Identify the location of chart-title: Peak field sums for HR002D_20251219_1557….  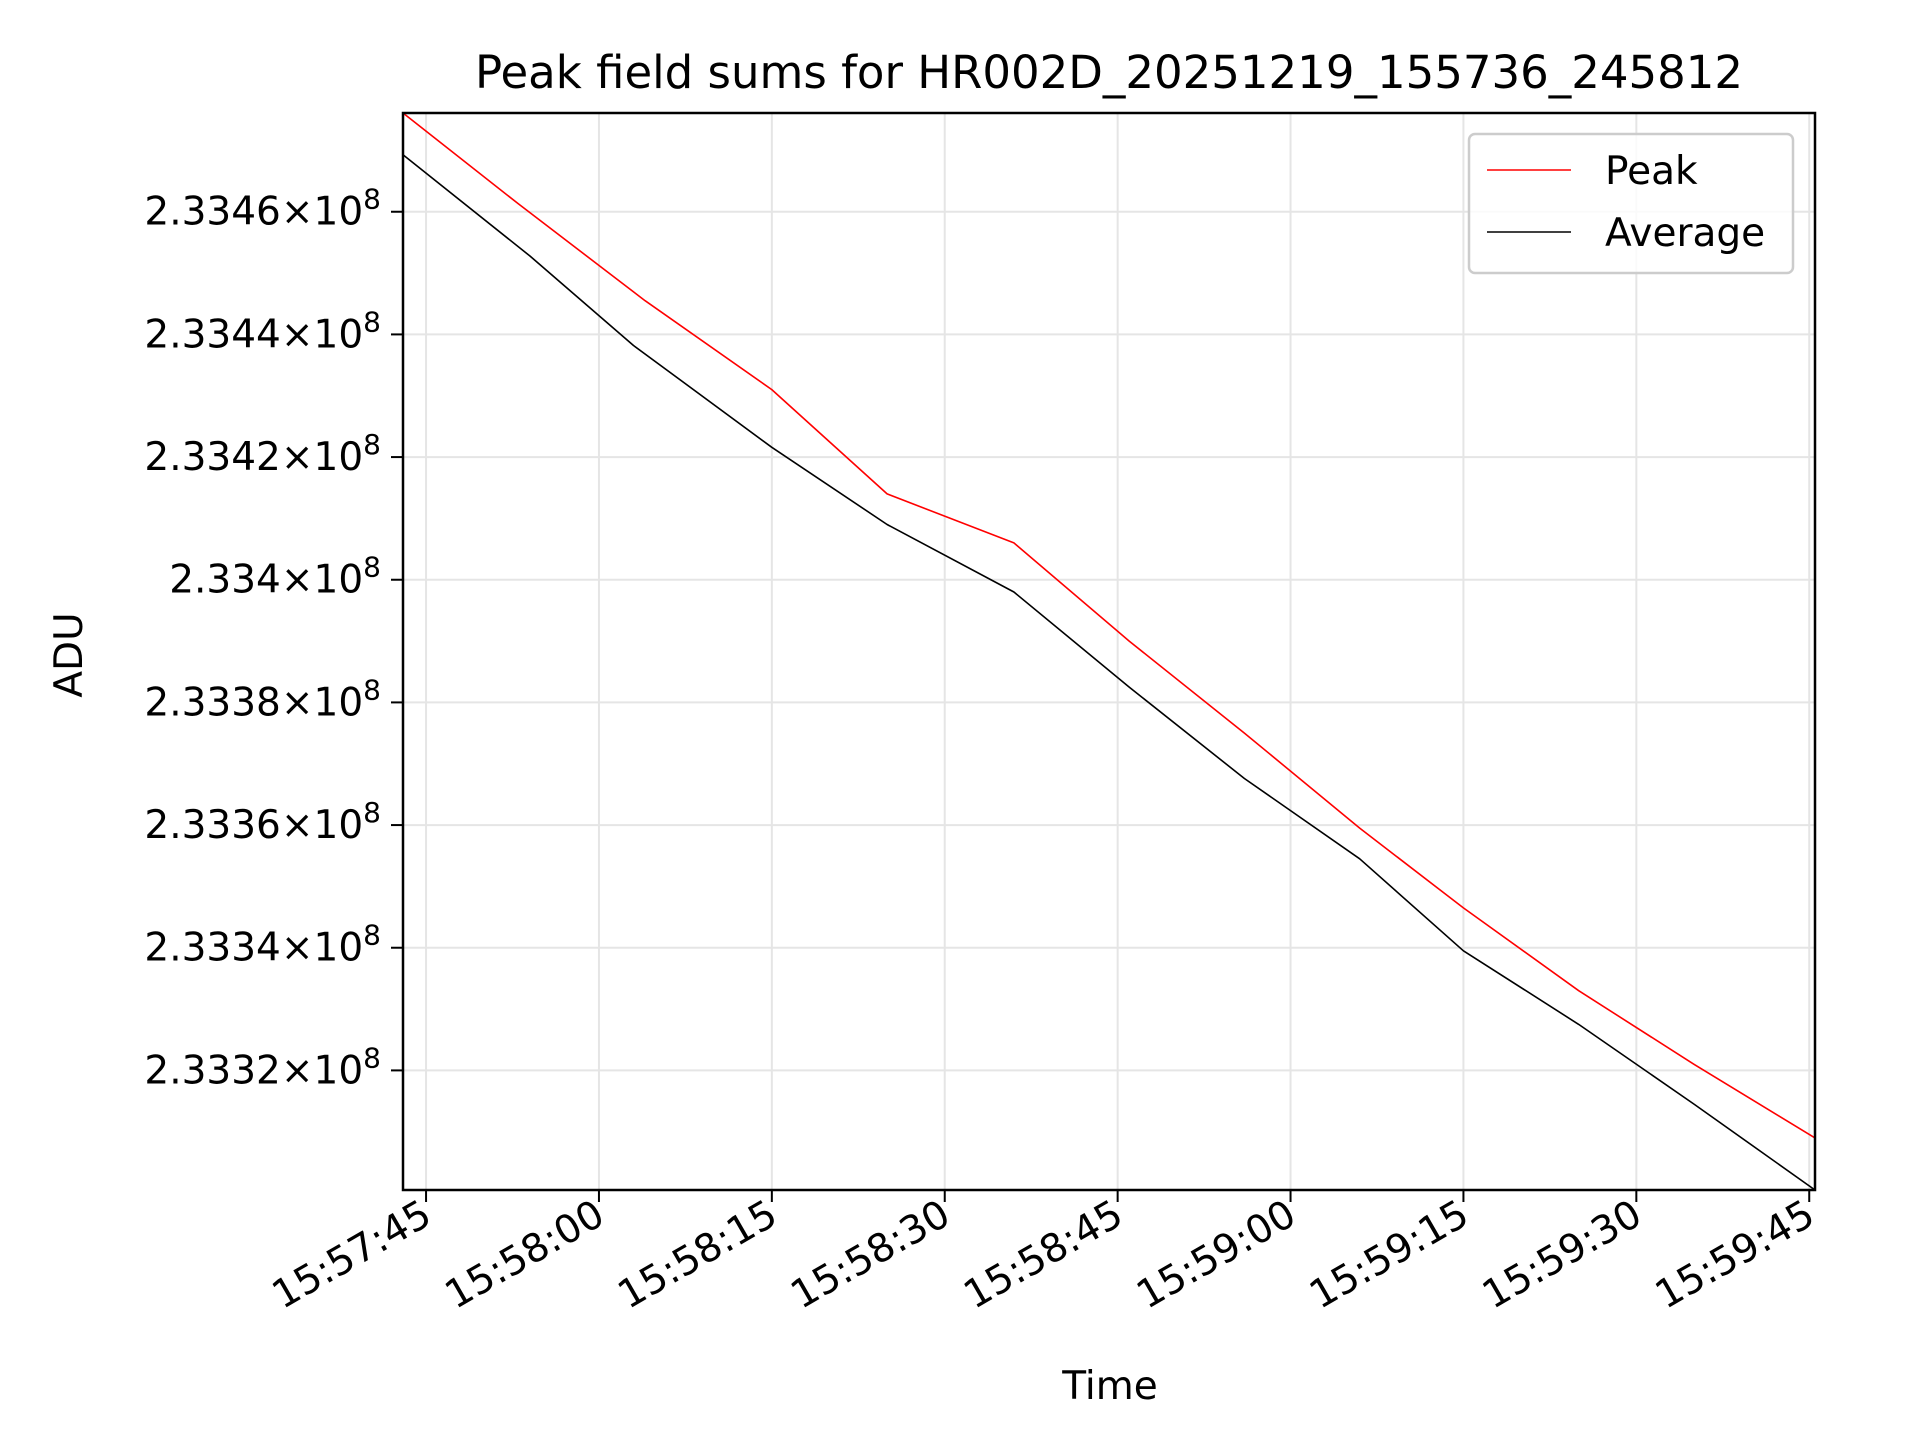
(1109, 72).